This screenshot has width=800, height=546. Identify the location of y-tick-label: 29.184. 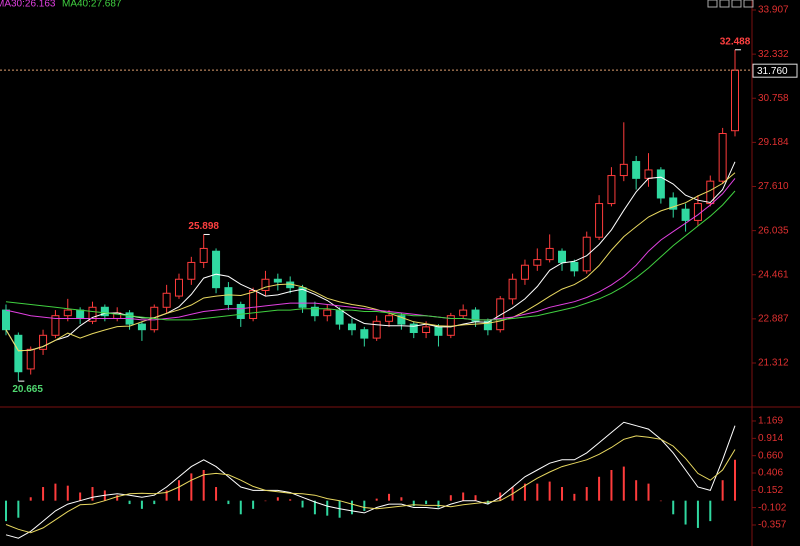
(773, 142).